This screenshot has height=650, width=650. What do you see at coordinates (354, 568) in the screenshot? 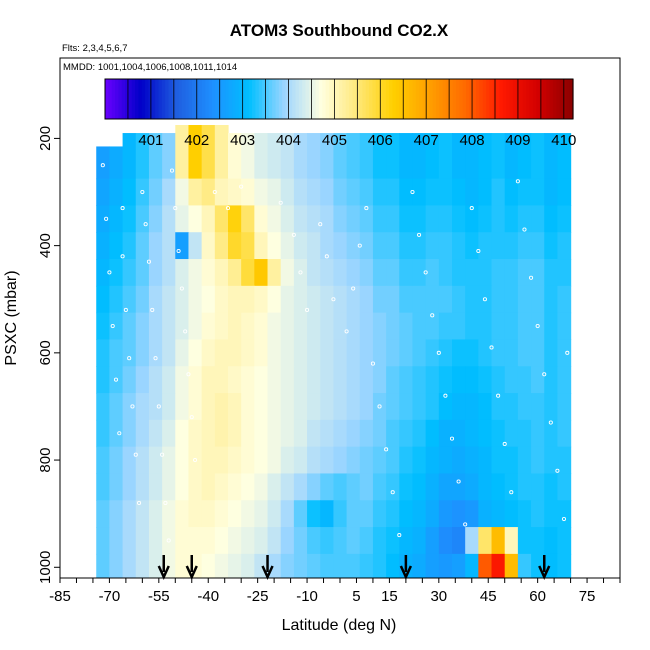
I see `flight-arrows` at bounding box center [354, 568].